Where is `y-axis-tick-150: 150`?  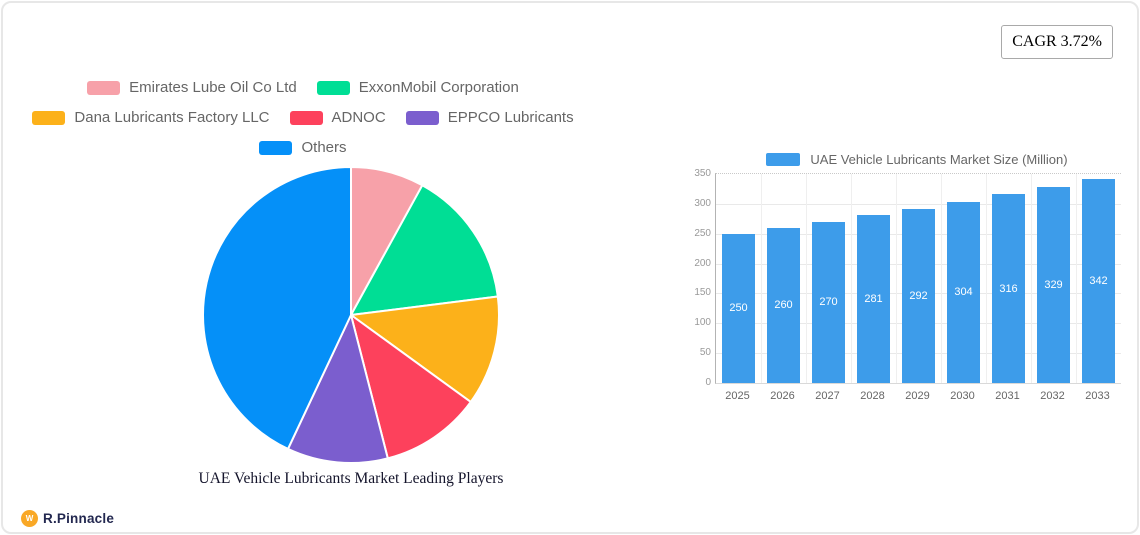 y-axis-tick-150: 150 is located at coordinates (702, 293).